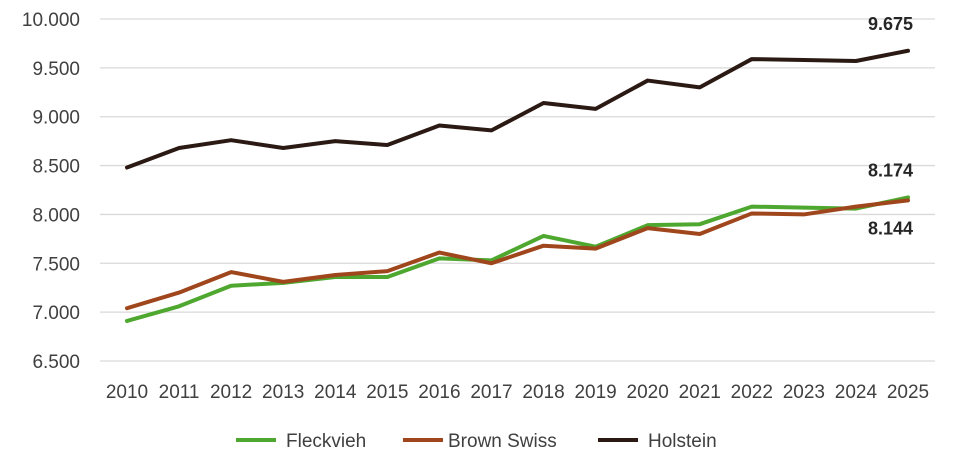  What do you see at coordinates (491, 392) in the screenshot?
I see `x-tick-label: 2017` at bounding box center [491, 392].